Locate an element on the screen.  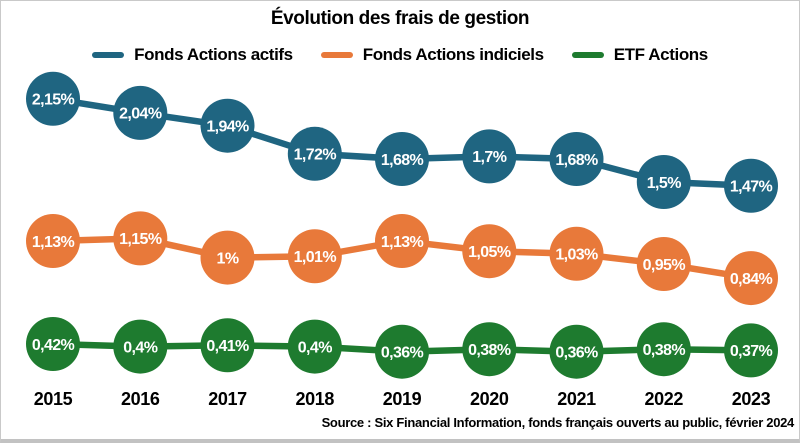
data-point: 1% is located at coordinates (227, 257).